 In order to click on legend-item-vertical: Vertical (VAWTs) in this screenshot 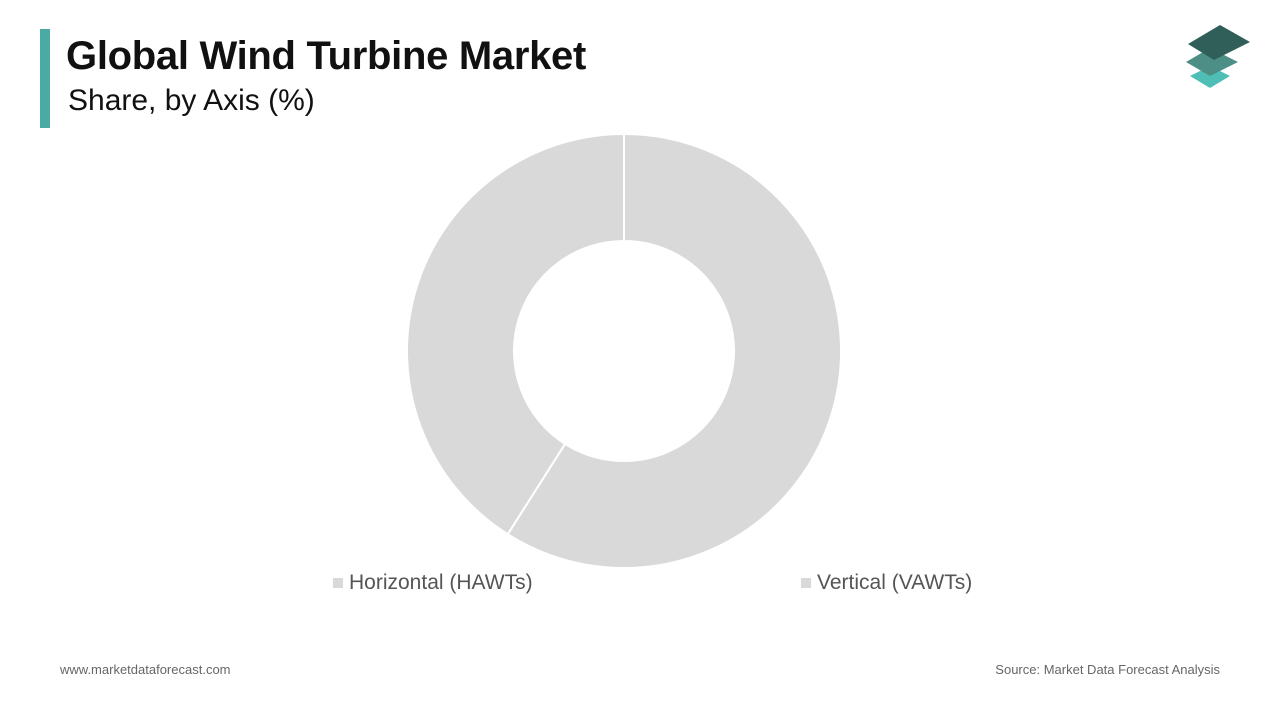, I will do `click(886, 583)`.